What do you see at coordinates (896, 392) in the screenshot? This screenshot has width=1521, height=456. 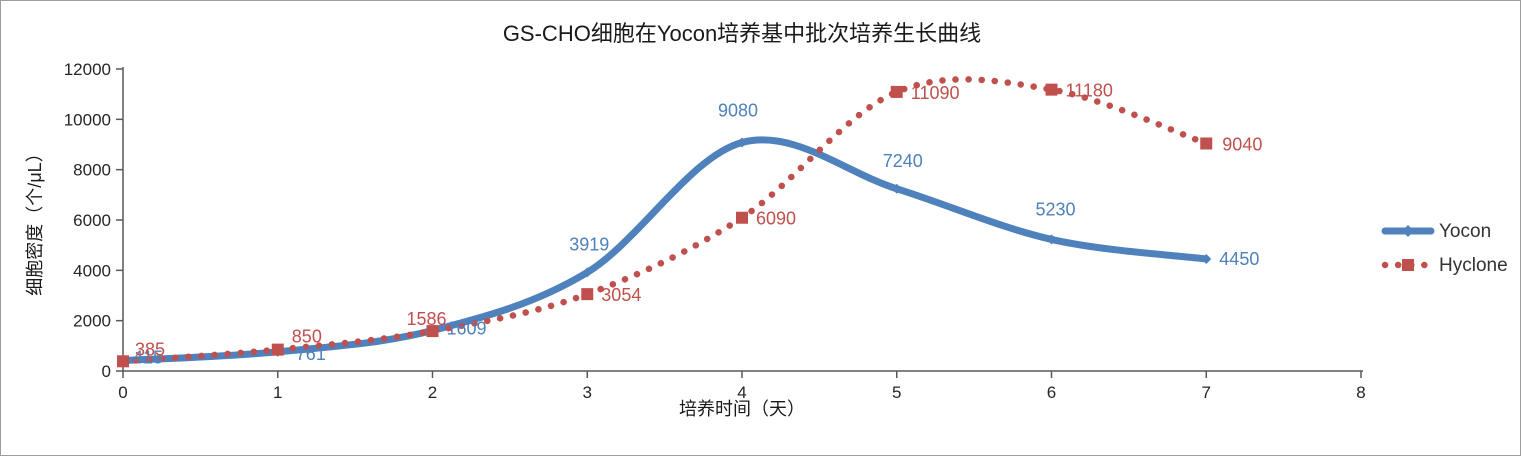 I see `x-tick-label: 5` at bounding box center [896, 392].